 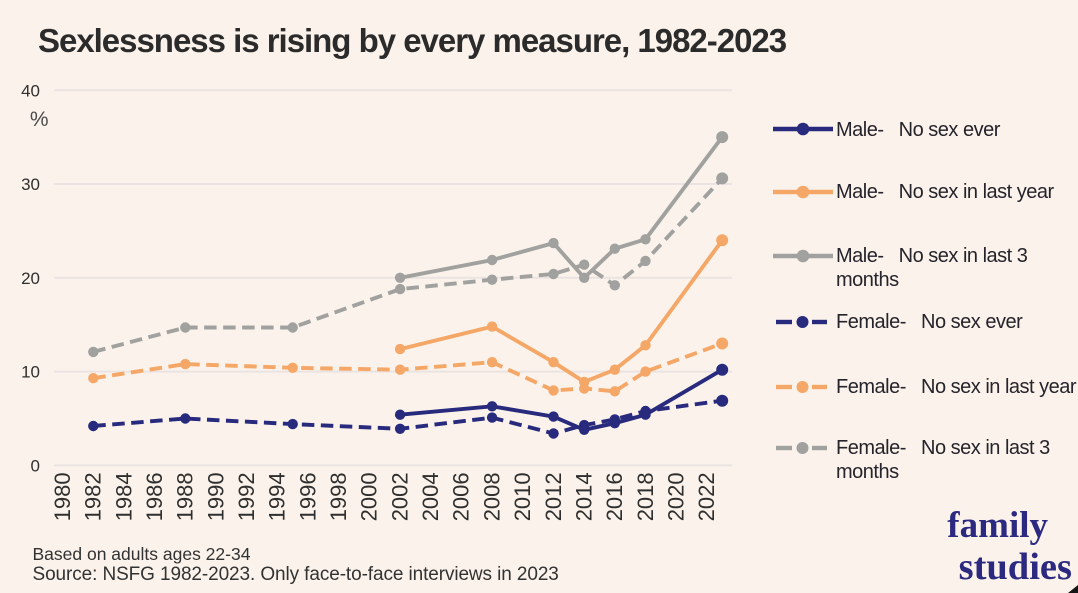 I want to click on svg-text: 2010, so click(x=522, y=496).